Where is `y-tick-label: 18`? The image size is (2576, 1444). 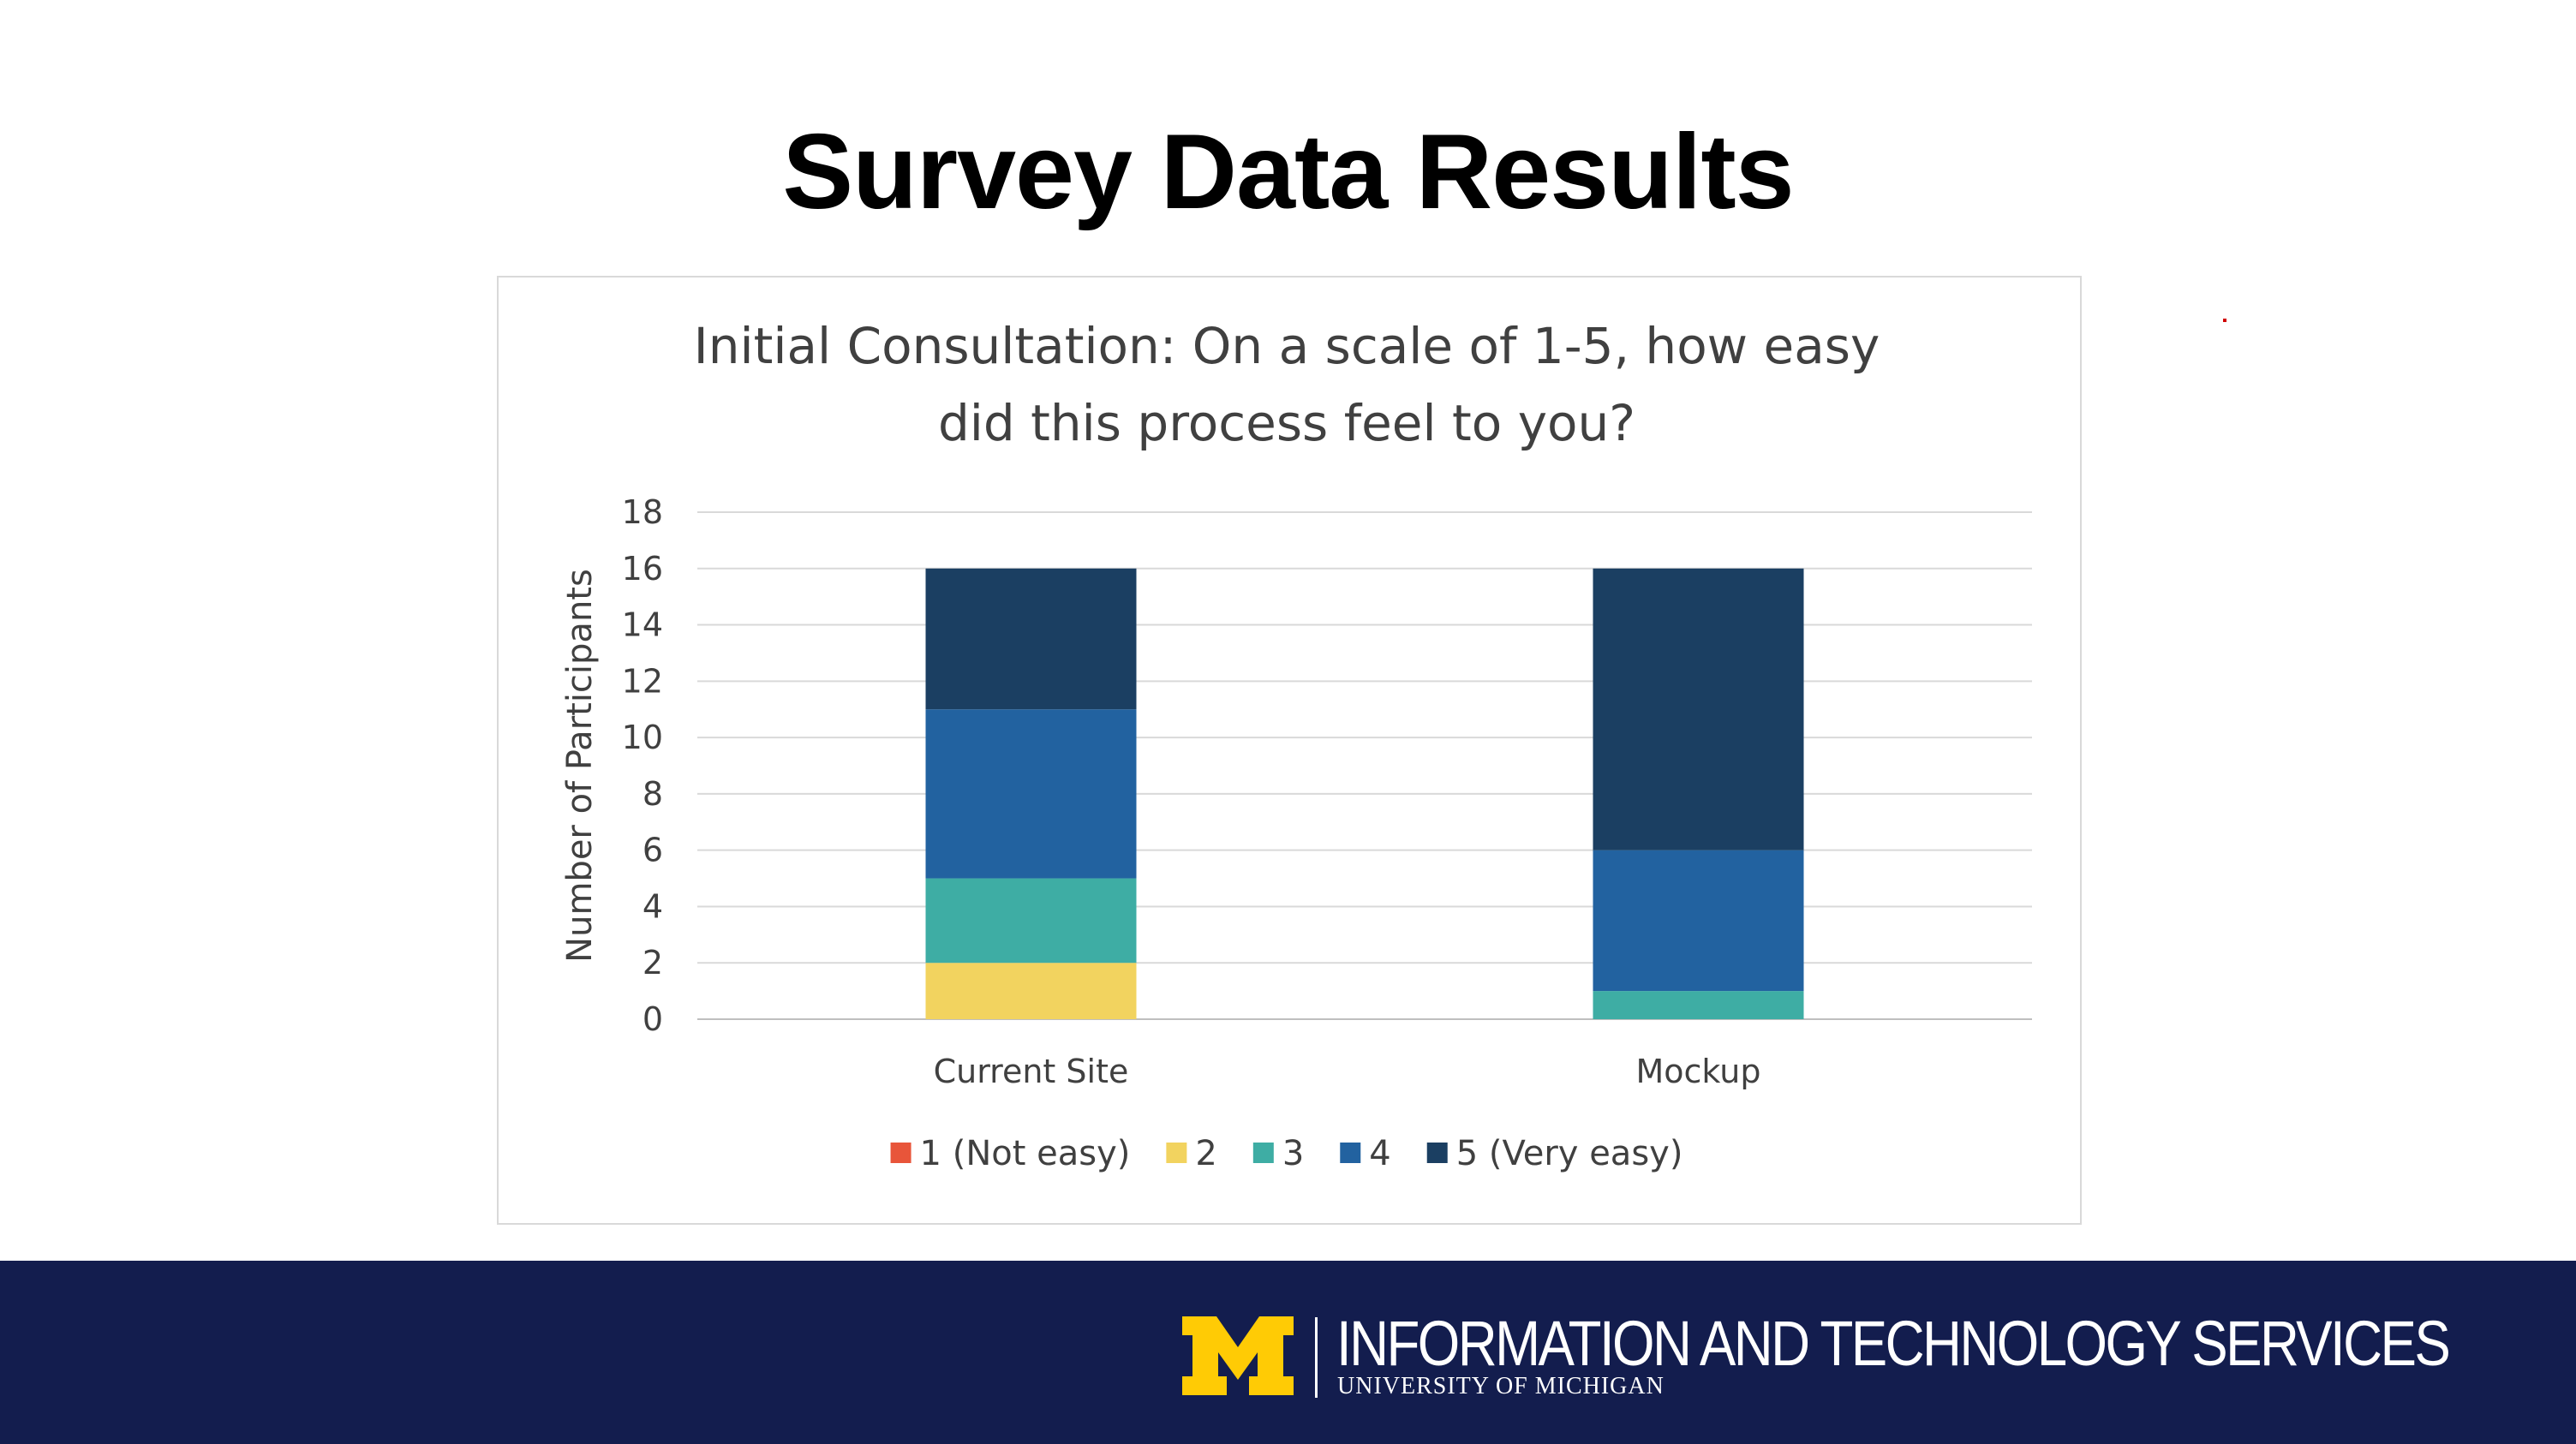
y-tick-label: 18 is located at coordinates (643, 512).